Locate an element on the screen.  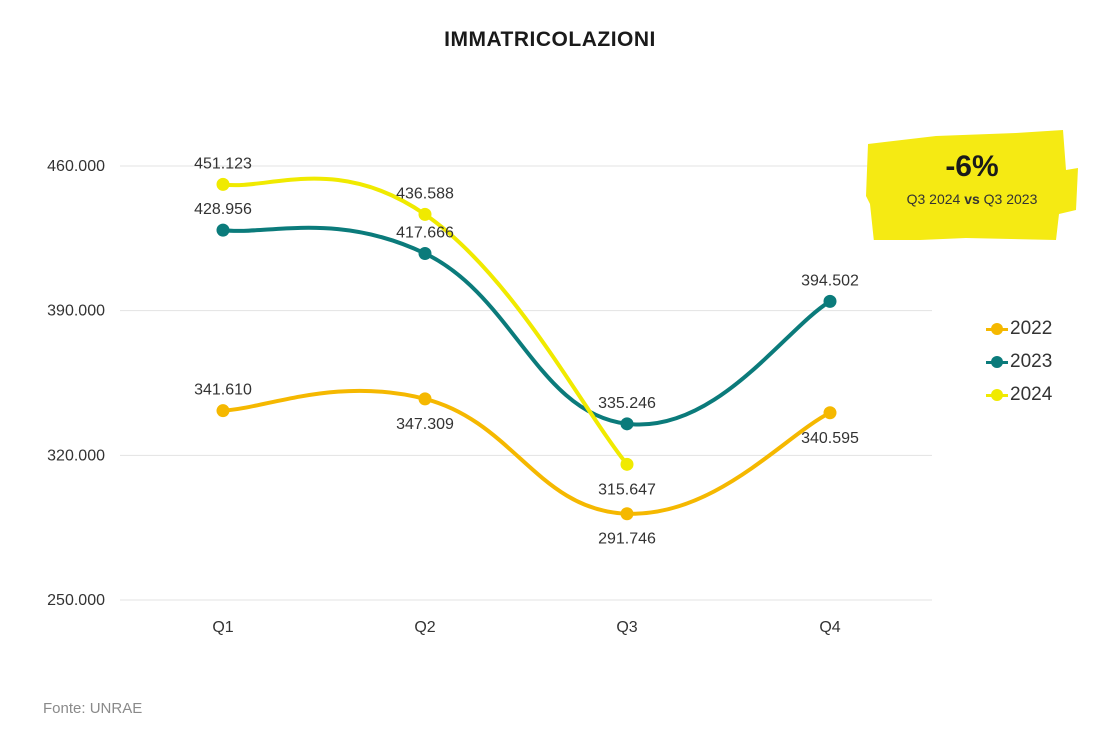
source-note: Fonte: UNRAE is located at coordinates (93, 708).